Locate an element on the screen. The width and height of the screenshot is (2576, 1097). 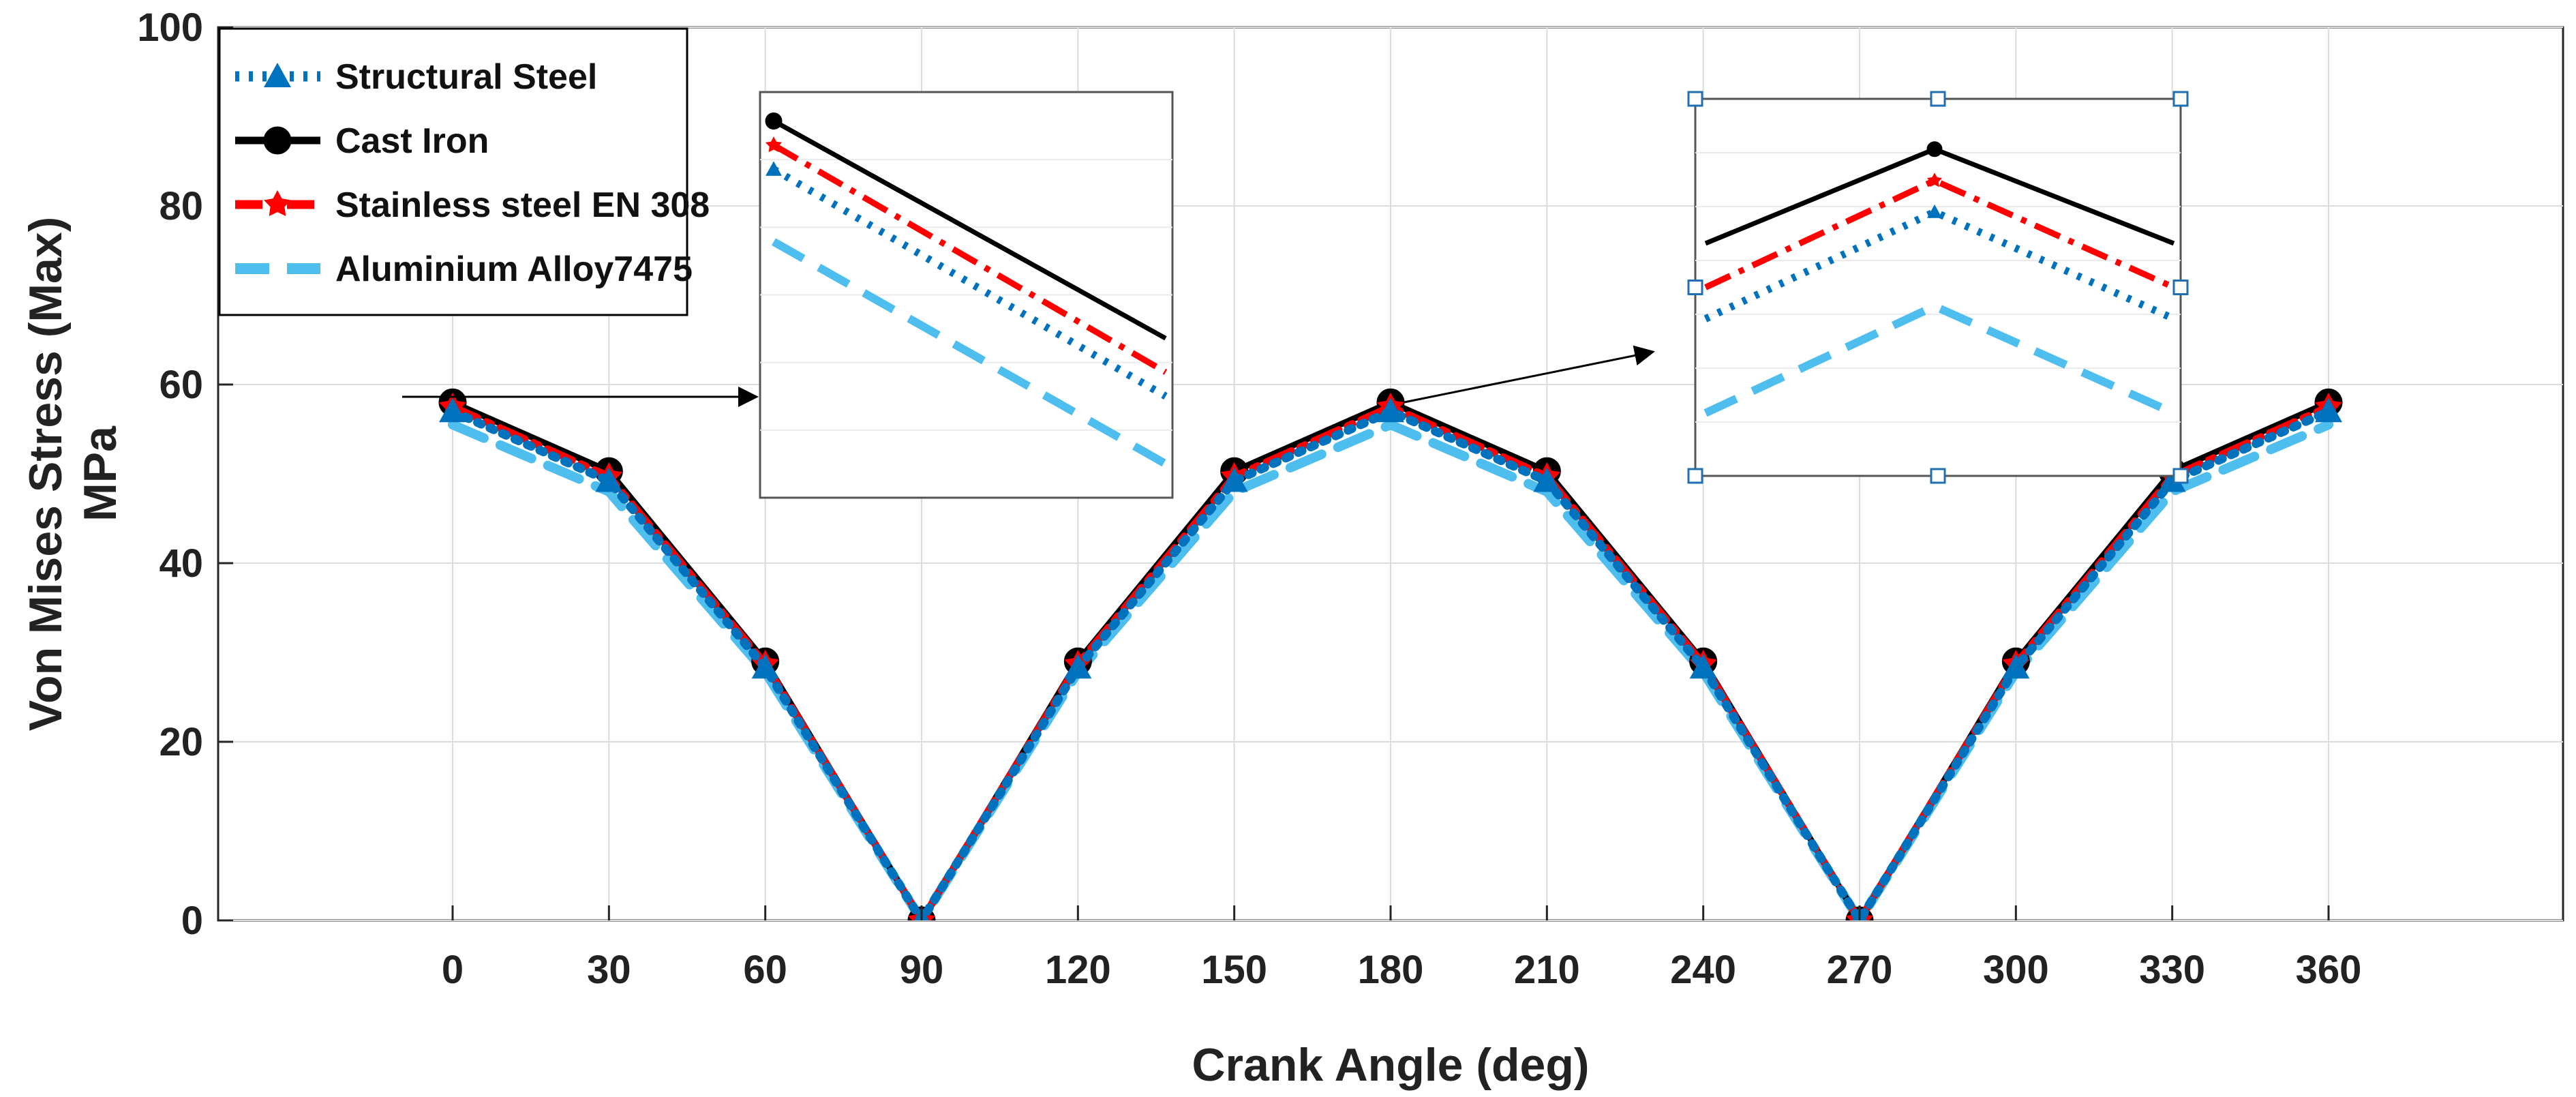
y-tick-label: 60 is located at coordinates (181, 385).